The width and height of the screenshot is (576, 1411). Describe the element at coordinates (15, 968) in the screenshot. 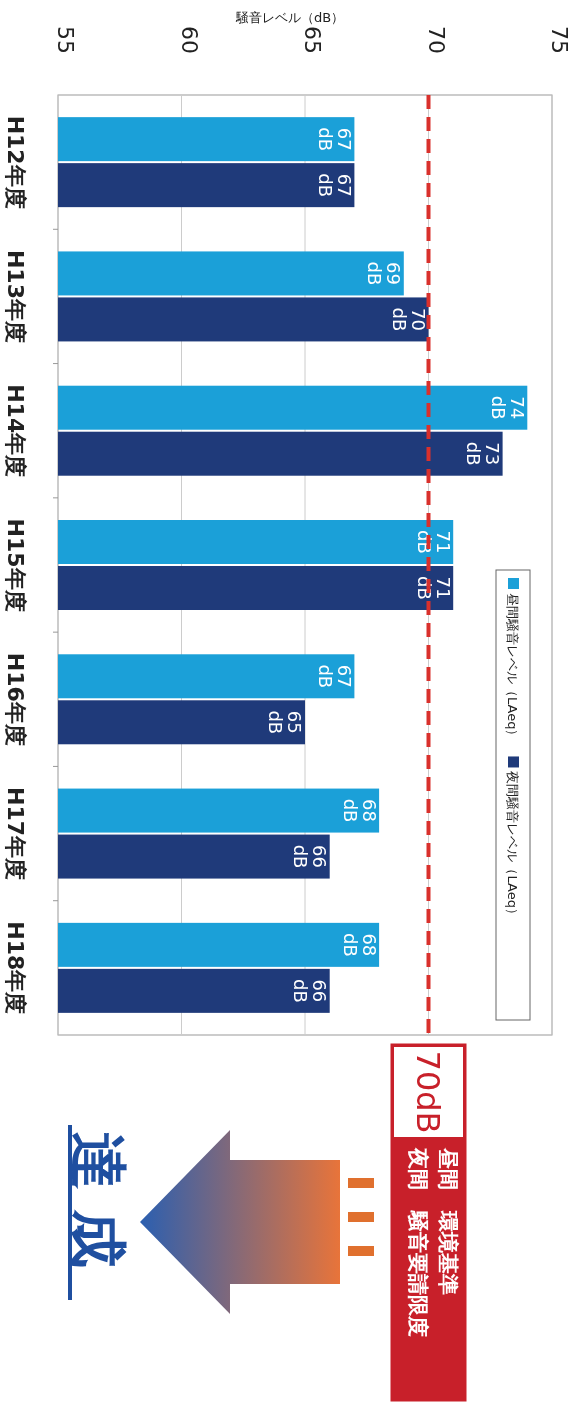

I see `y-tick-label: H18年度` at that location.